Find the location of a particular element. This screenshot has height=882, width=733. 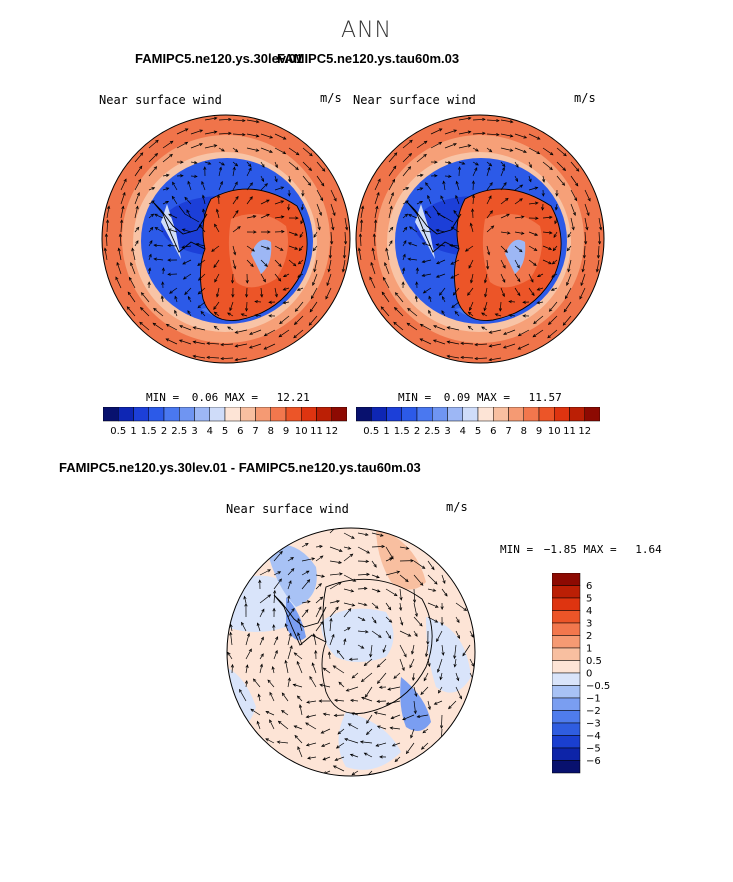

plot1-title: Near surface wind is located at coordinates (160, 100).